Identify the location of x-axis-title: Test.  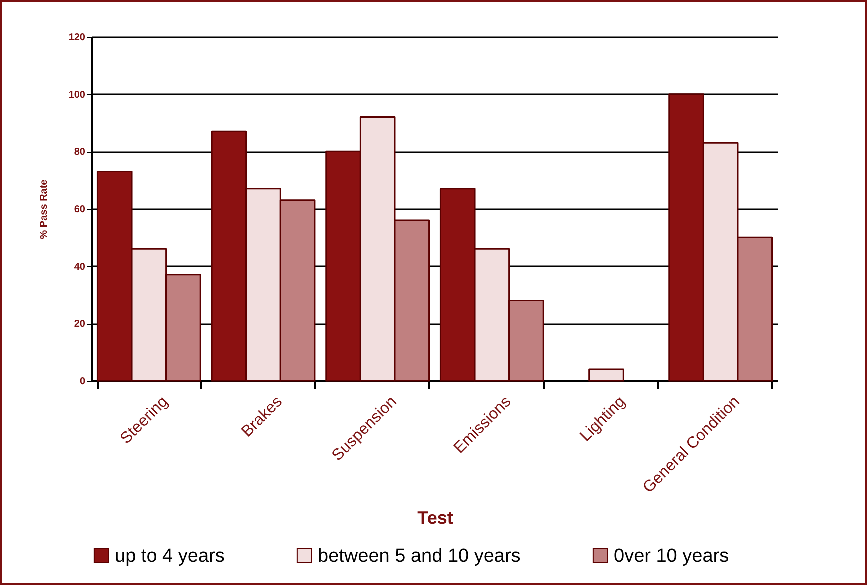
(436, 518).